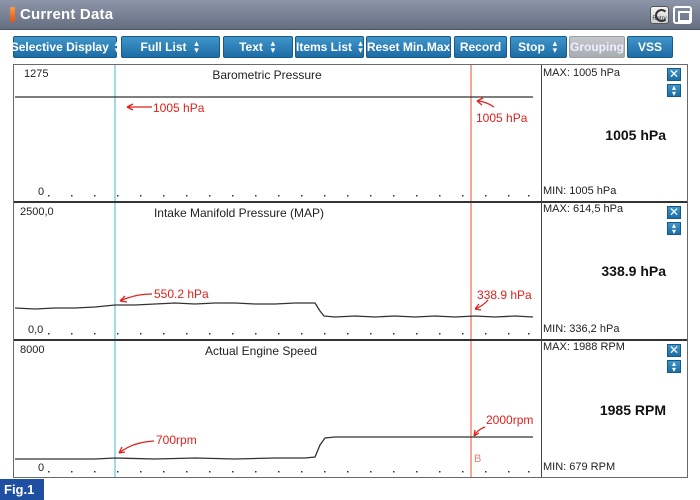 This screenshot has width=700, height=500. I want to click on title-marker-icon, so click(12, 14).